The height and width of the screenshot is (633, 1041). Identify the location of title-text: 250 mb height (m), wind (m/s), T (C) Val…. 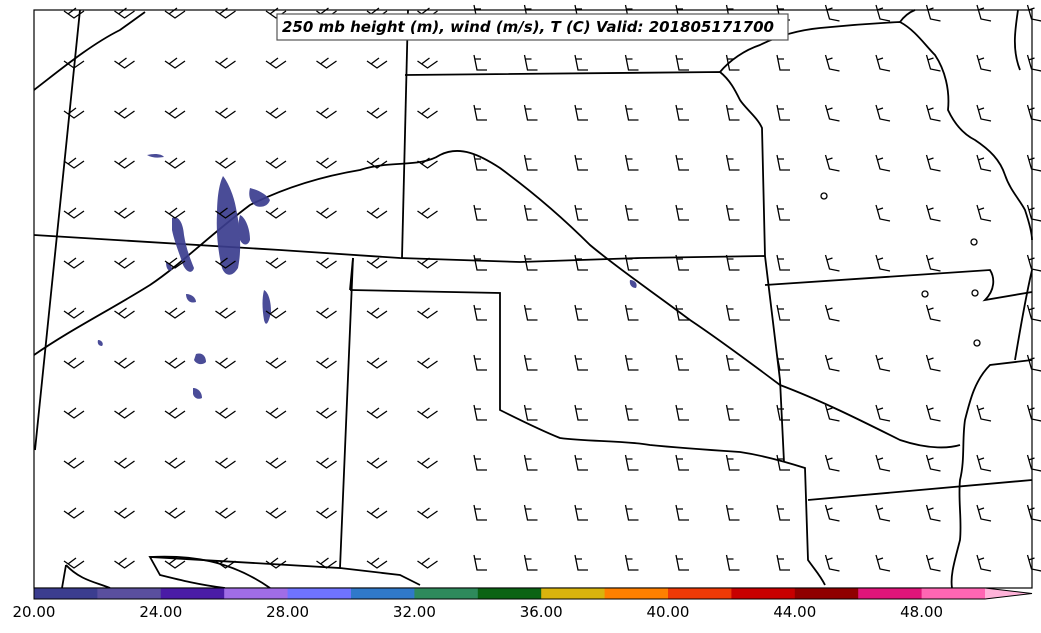
(528, 27).